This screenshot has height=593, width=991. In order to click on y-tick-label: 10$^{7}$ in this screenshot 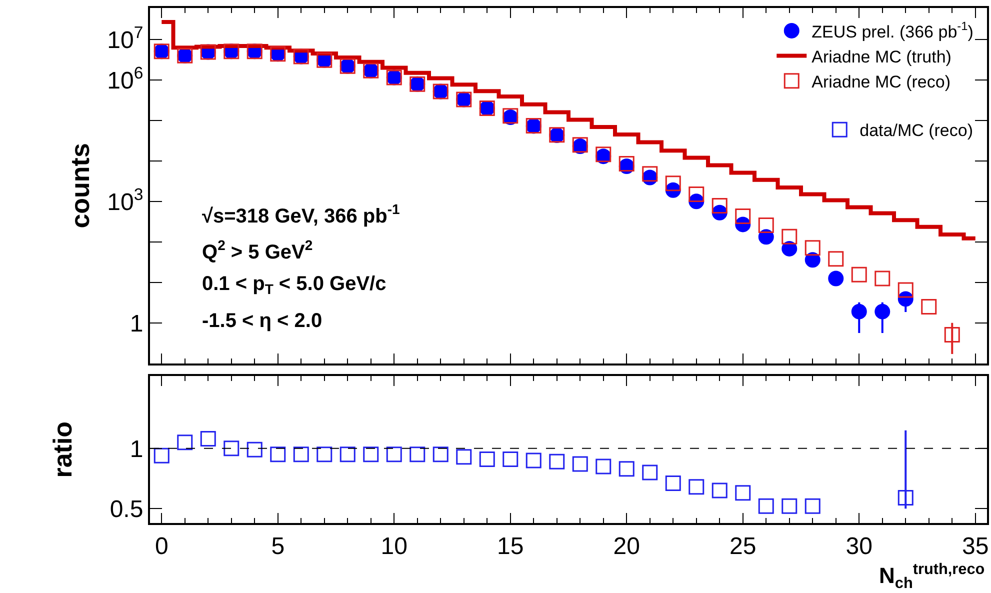, I will do `click(125, 38)`.